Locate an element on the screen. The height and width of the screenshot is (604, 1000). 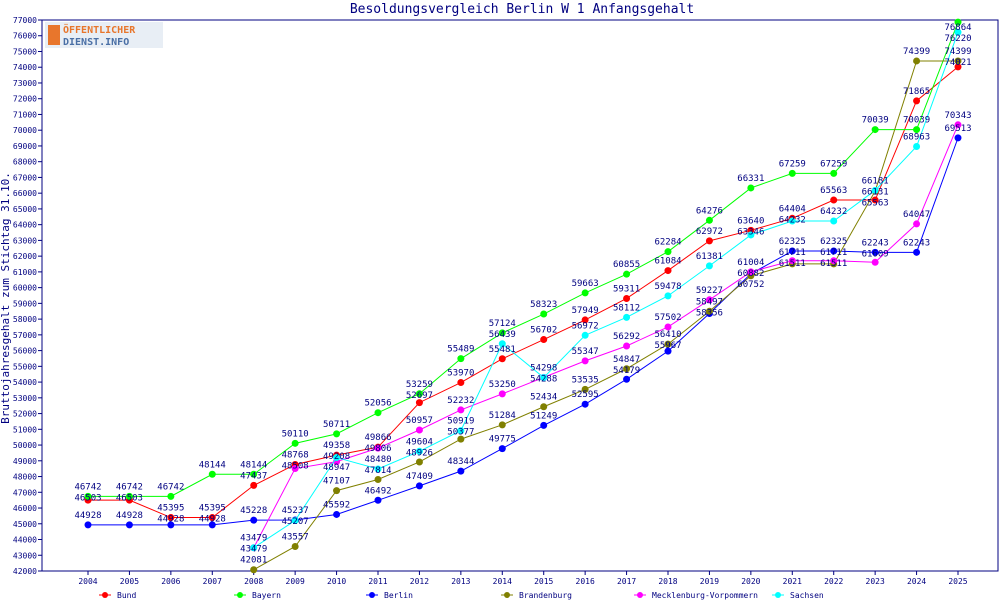
data-label: 76220 is located at coordinates (957, 39).